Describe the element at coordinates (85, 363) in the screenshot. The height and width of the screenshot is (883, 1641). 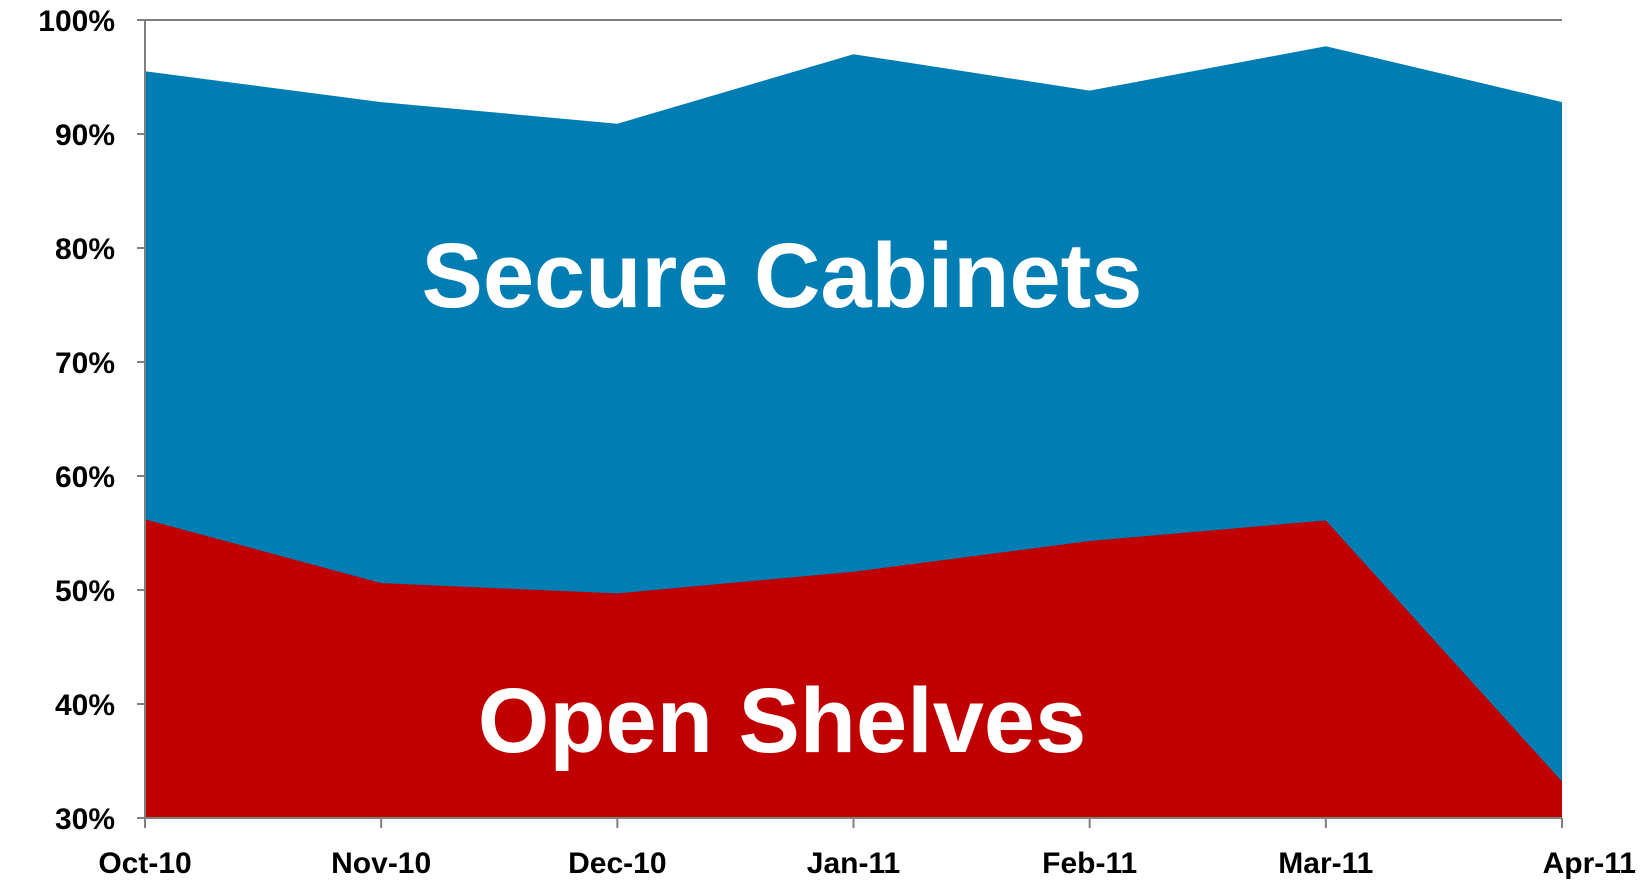
I see `y-tick-label: 70%` at that location.